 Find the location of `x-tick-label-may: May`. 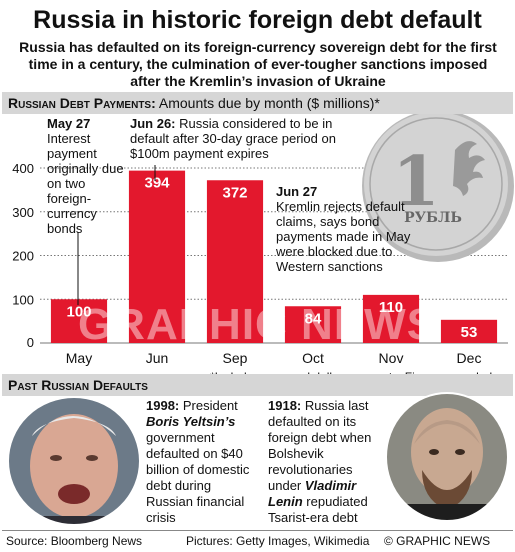

x-tick-label-may: May is located at coordinates (79, 358).